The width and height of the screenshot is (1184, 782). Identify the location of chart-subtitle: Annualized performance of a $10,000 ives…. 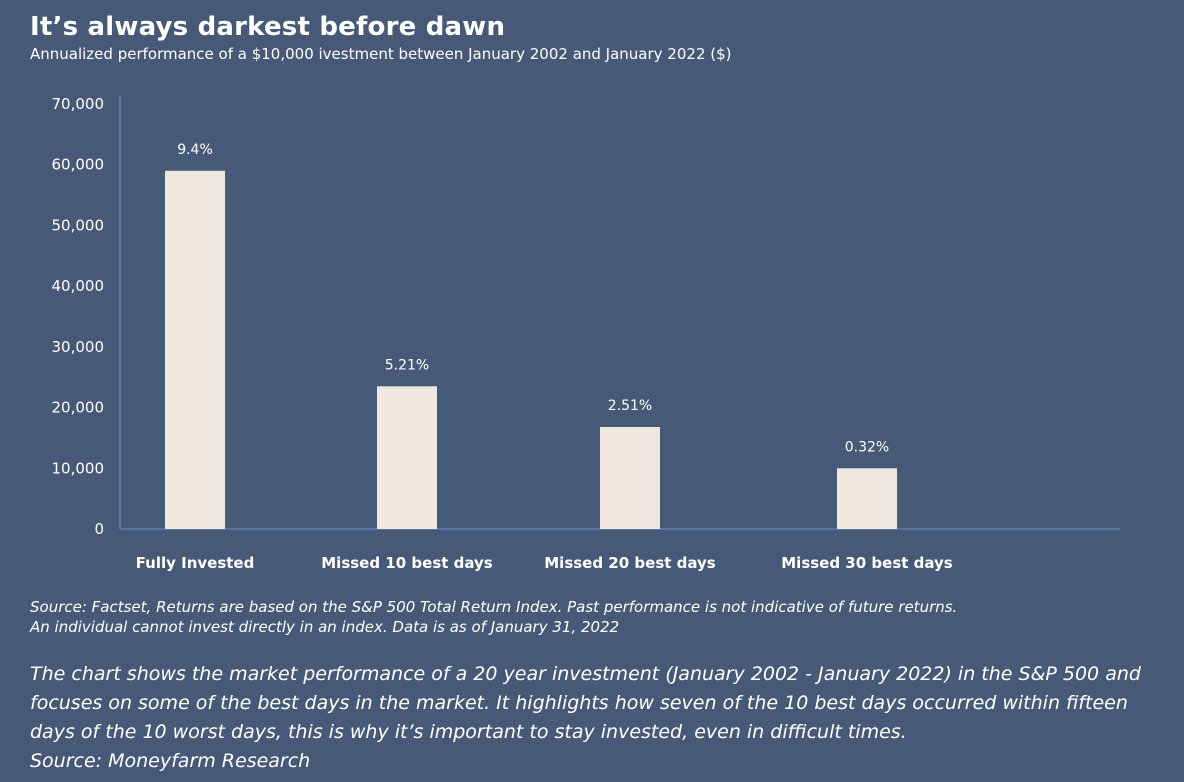
(381, 54).